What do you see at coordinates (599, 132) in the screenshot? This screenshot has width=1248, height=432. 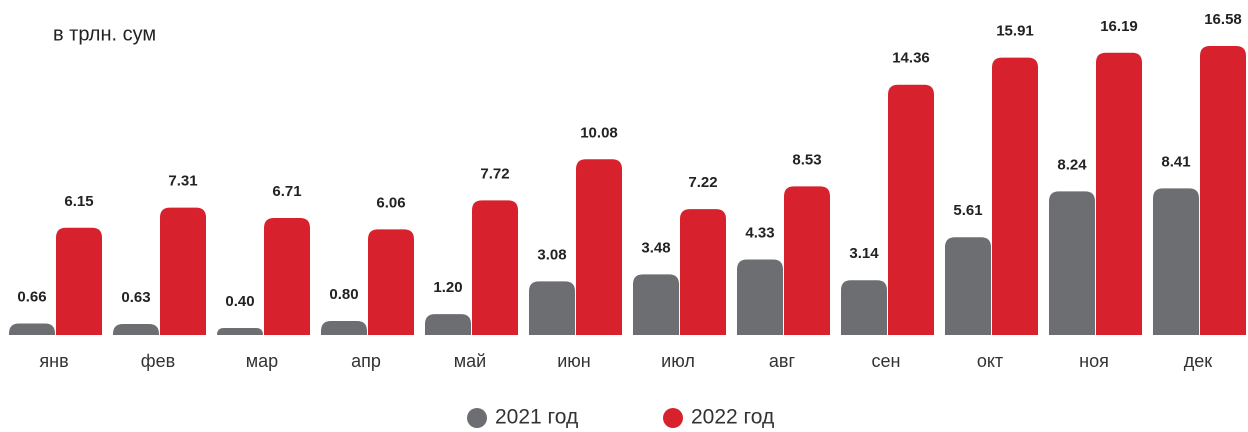 I see `value-label: 10.08` at bounding box center [599, 132].